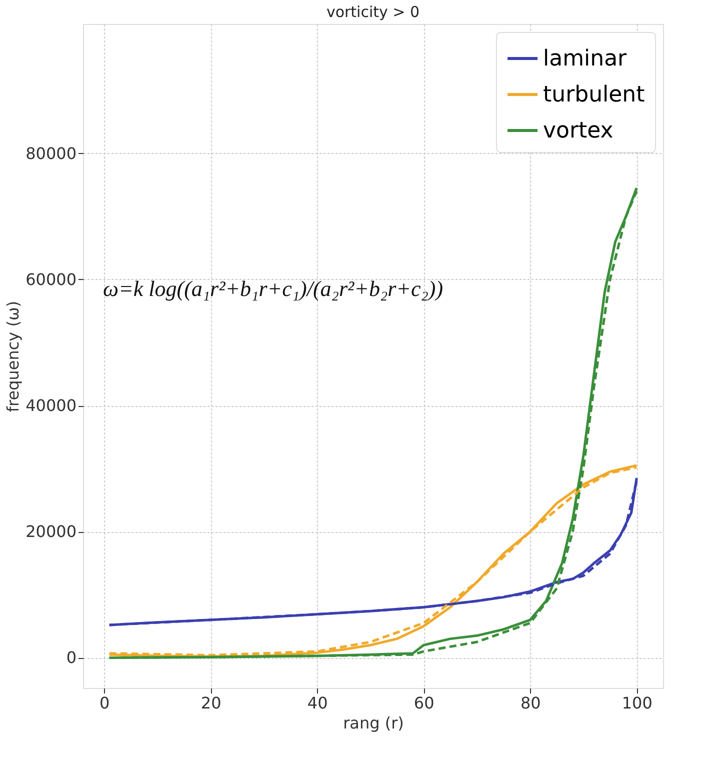 The width and height of the screenshot is (723, 784). Describe the element at coordinates (51, 405) in the screenshot. I see `y-tick-label: 40000` at that location.